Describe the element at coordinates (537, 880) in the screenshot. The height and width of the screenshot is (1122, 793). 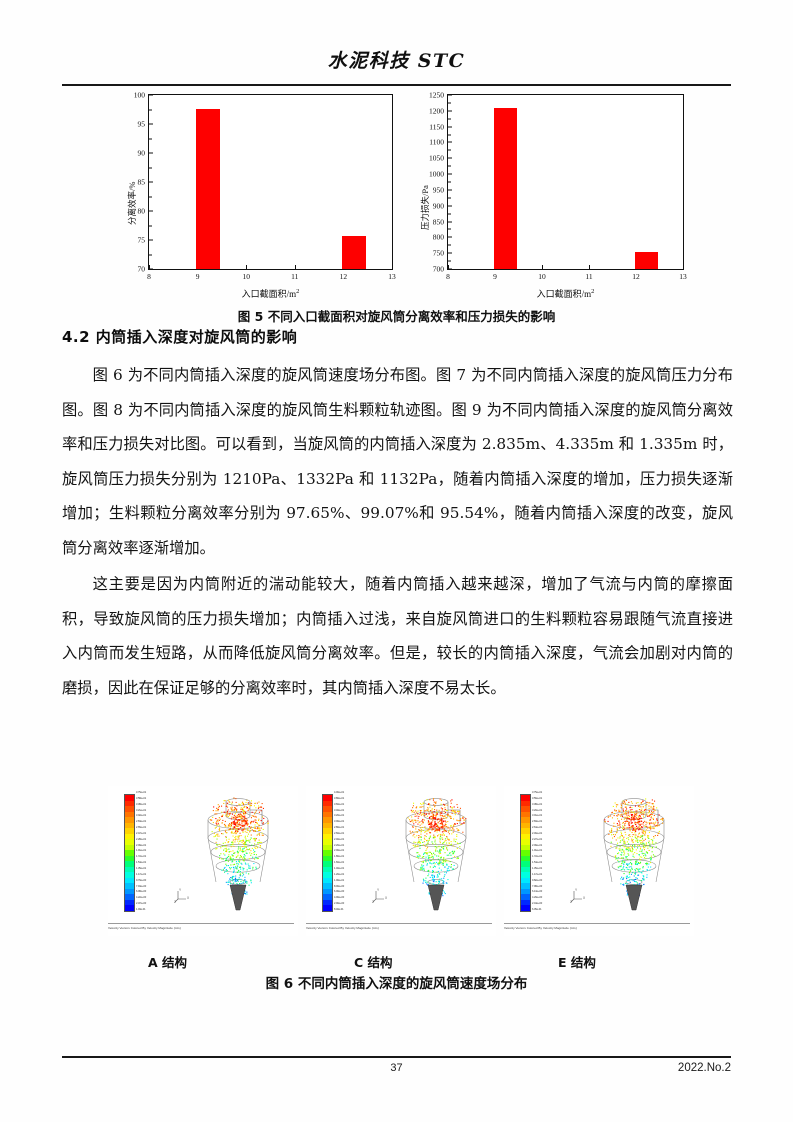
I see `colorbar-tick-label: 9.82e+00` at that location.